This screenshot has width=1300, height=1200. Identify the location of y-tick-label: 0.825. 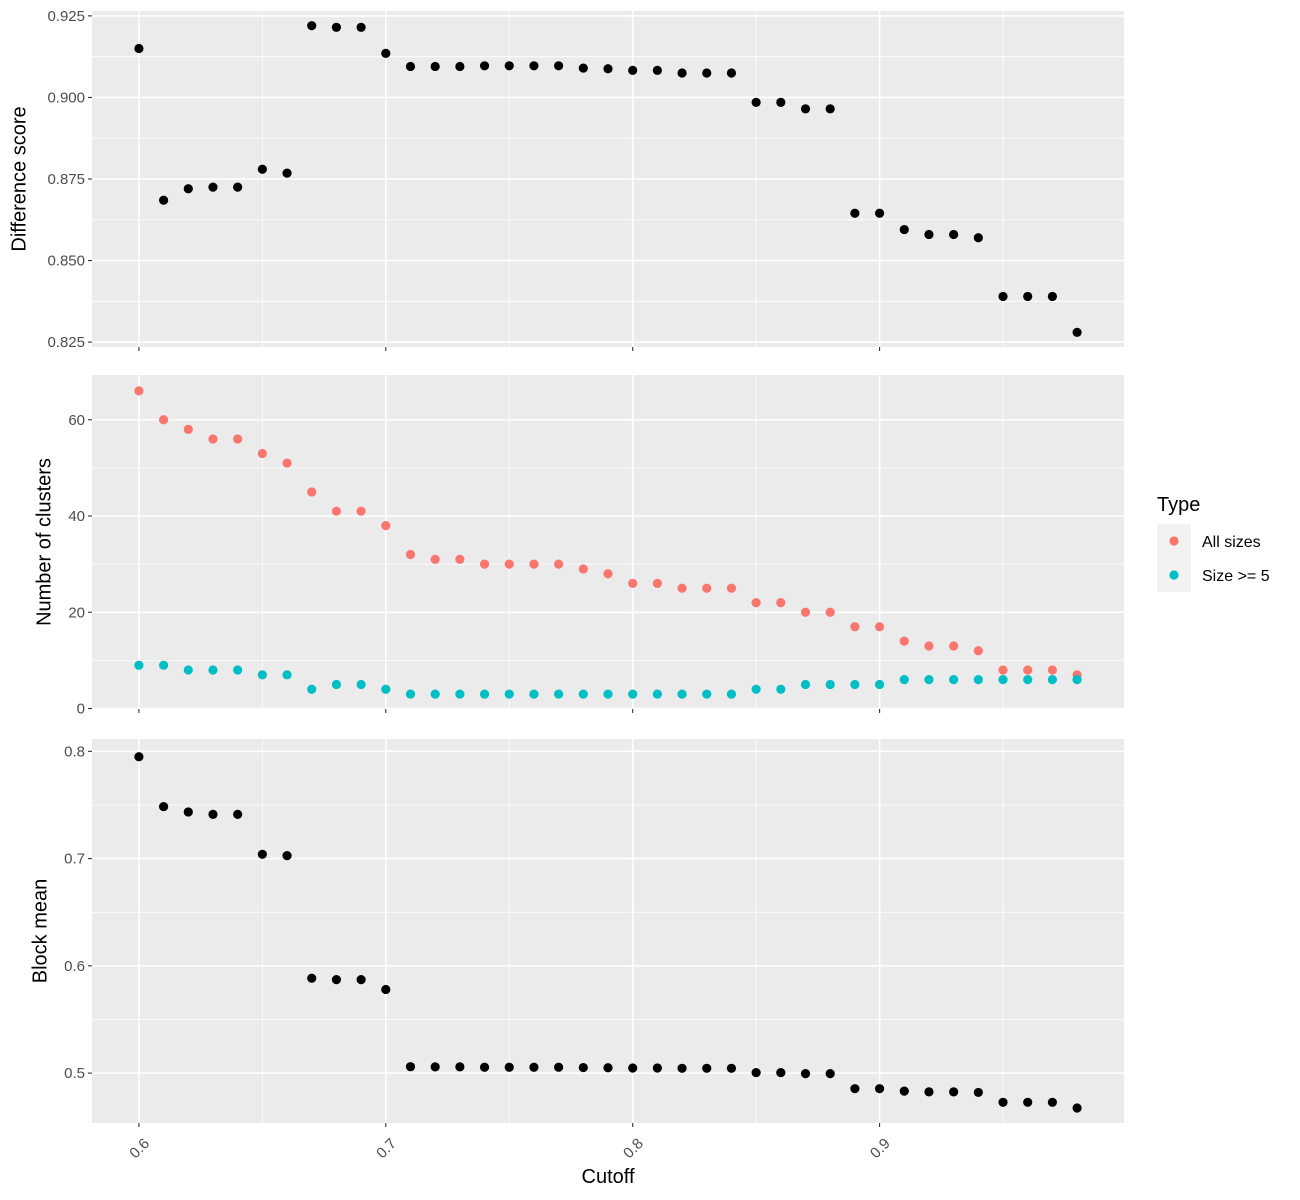
(66, 342).